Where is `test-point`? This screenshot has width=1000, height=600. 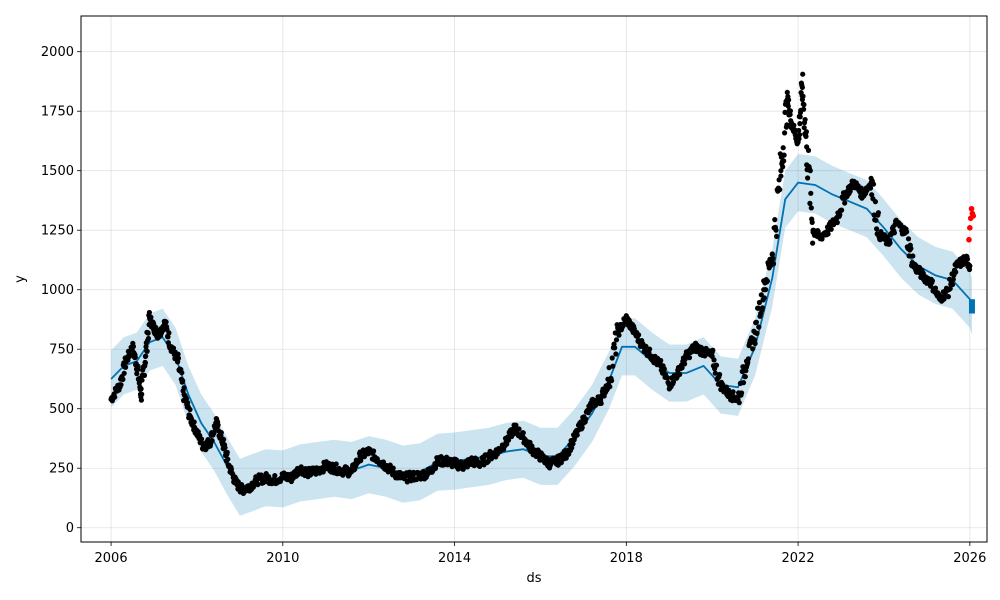 test-point is located at coordinates (973, 216).